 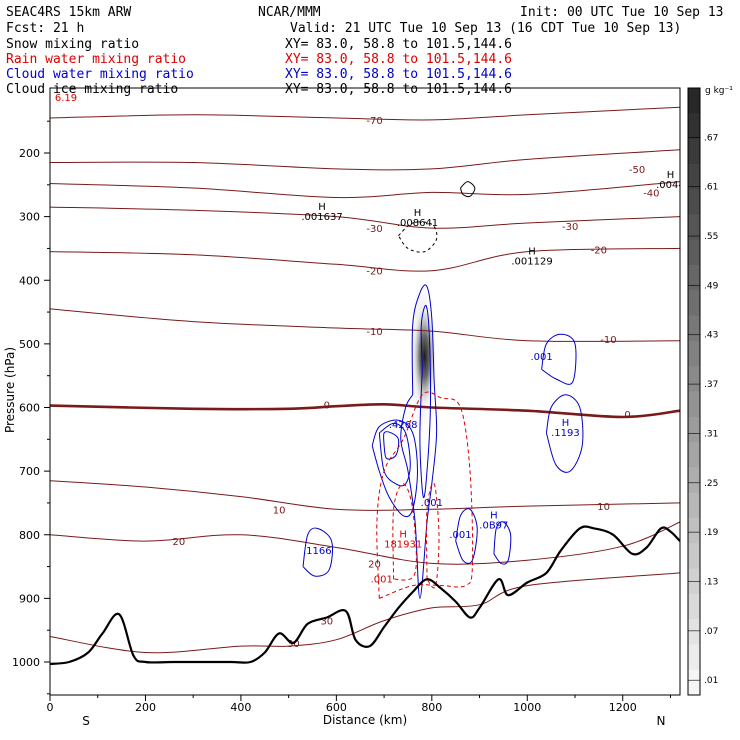 What do you see at coordinates (96, 59) in the screenshot?
I see `field-name-rain: Rain water mixing ratio` at bounding box center [96, 59].